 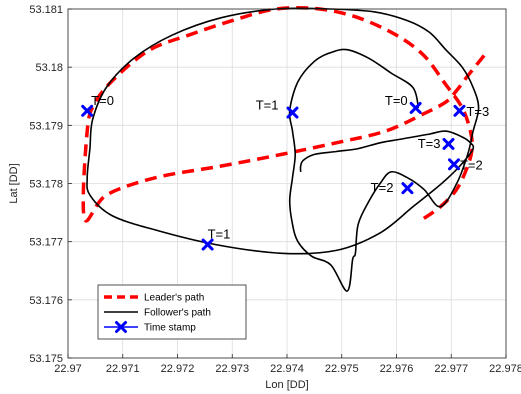 I want to click on legend-timestamp-marker, so click(x=121, y=327).